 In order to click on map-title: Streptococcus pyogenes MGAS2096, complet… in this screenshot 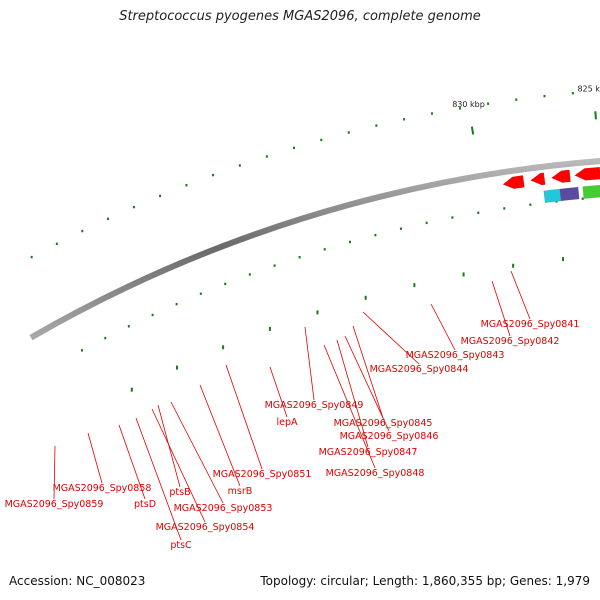, I will do `click(300, 16)`.